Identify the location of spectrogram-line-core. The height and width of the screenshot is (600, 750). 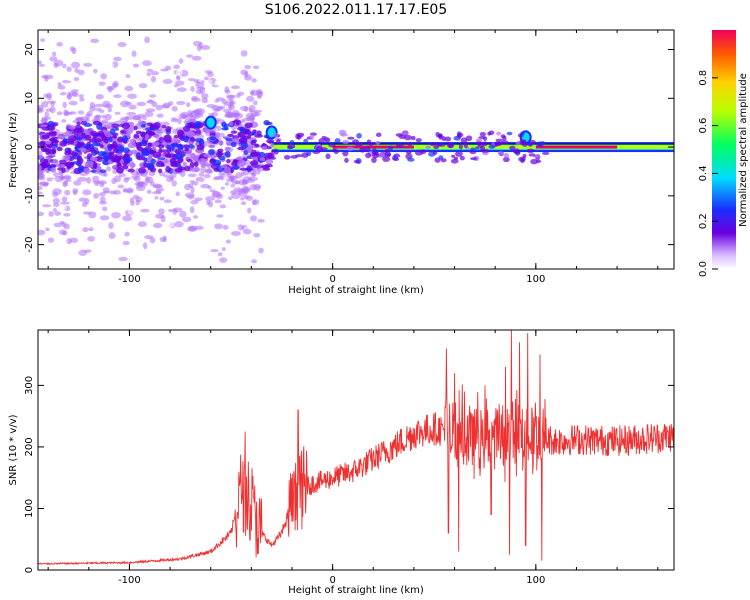
(373, 147).